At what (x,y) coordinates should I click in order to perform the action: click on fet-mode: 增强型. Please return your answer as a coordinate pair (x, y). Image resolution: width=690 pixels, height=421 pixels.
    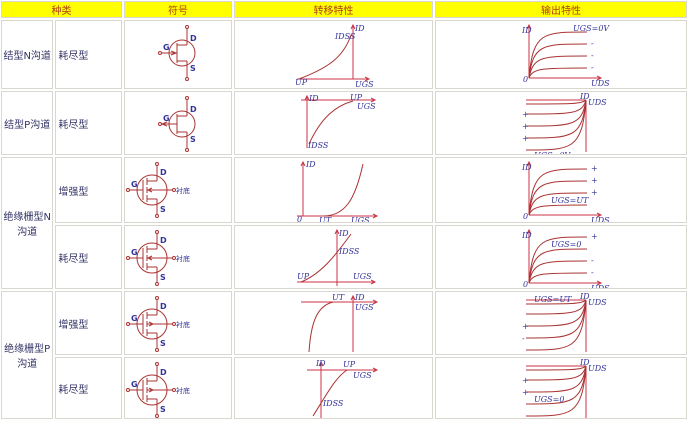
    Looking at the image, I should click on (88, 190).